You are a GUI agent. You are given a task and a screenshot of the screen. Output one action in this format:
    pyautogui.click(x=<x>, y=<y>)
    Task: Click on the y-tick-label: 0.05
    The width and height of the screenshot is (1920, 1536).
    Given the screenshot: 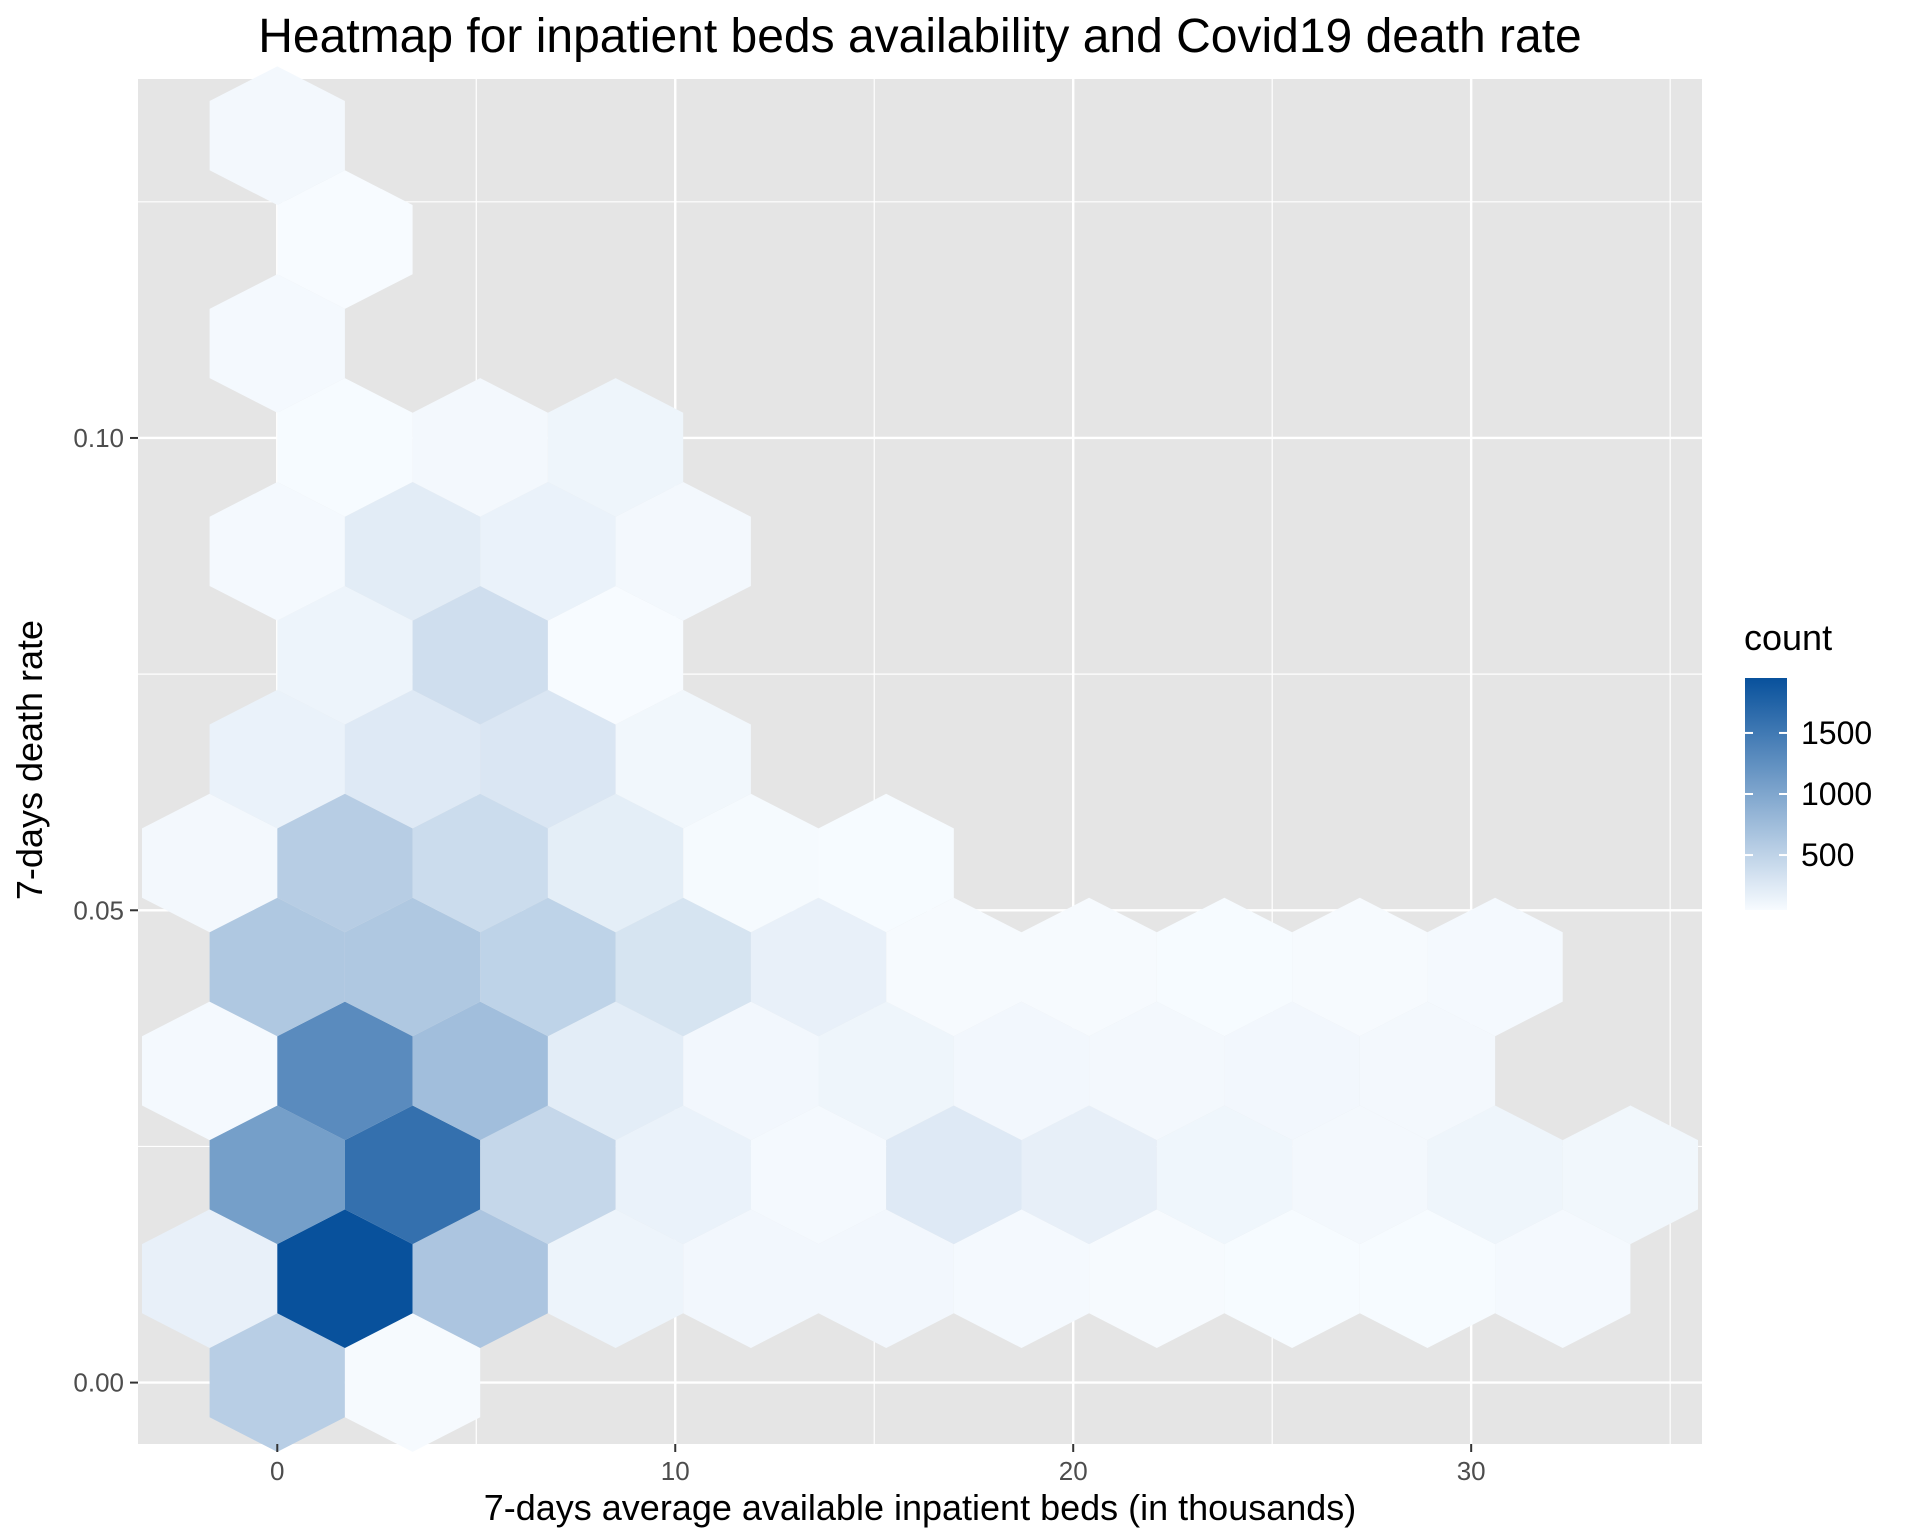 What is the action you would take?
    pyautogui.click(x=98, y=910)
    